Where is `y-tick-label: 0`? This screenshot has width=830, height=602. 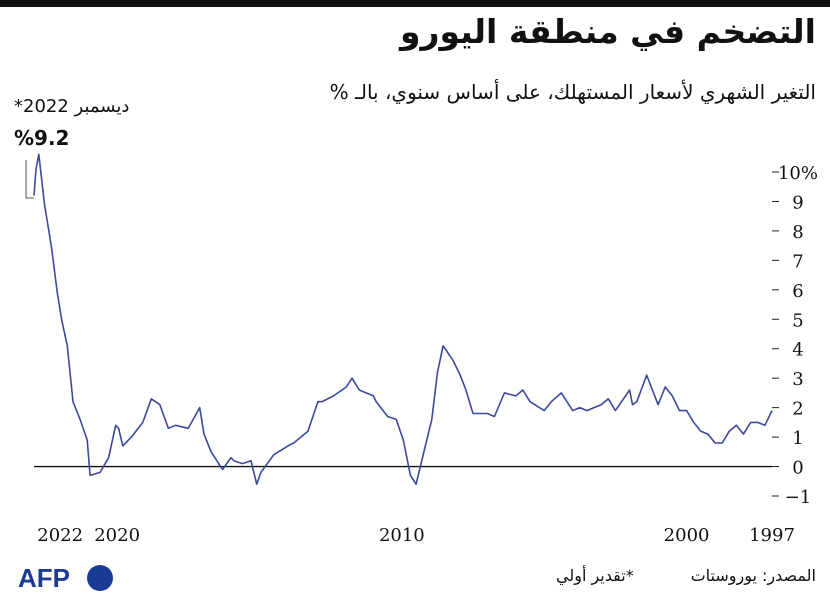
y-tick-label: 0 is located at coordinates (797, 468).